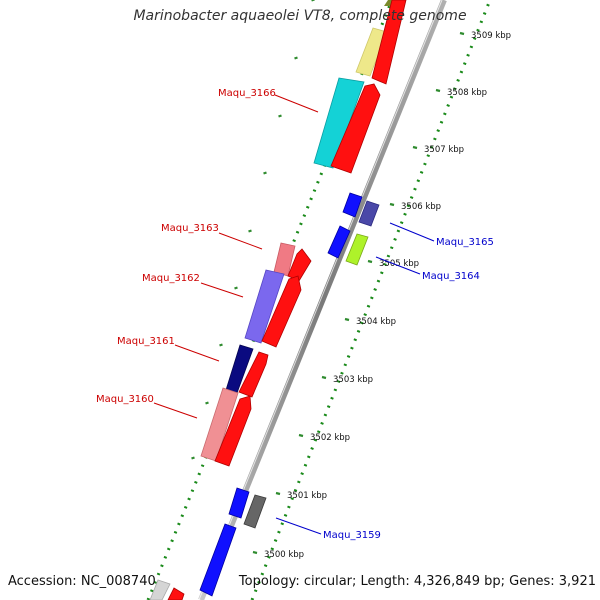 The width and height of the screenshot is (600, 600). I want to click on gene-arrow-maqu-3165-a, so click(352, 205).